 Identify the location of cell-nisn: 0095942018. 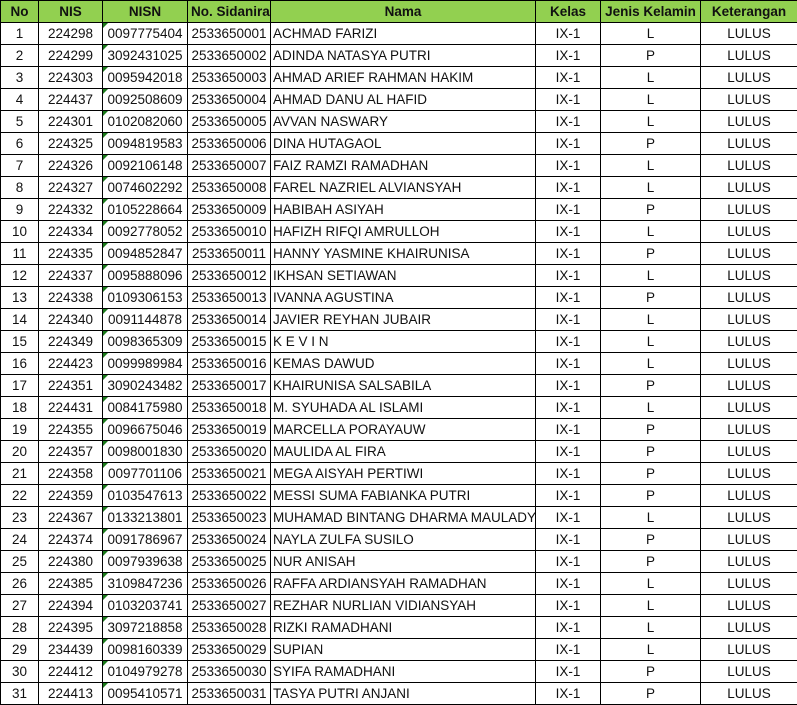
(145, 78).